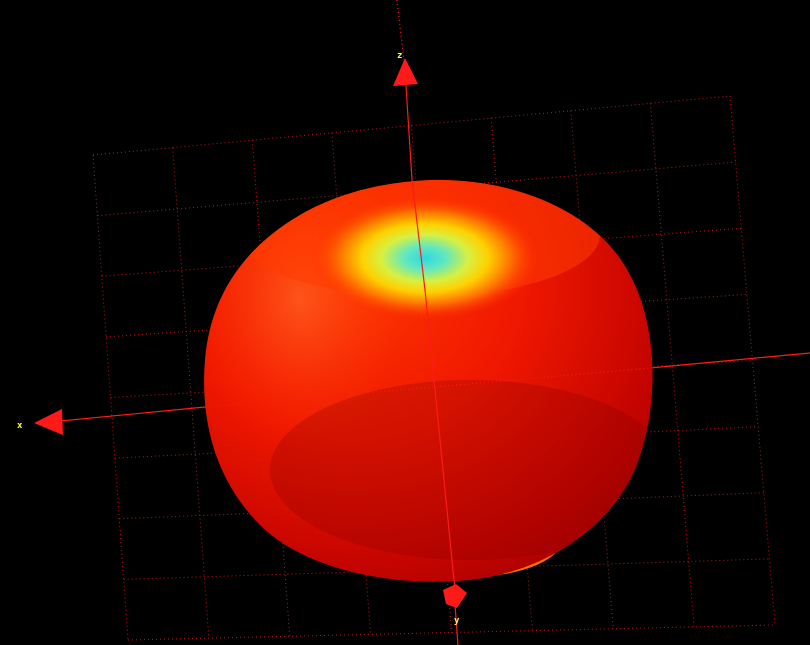  I want to click on z-axis-bottom-line, so click(456, 624).